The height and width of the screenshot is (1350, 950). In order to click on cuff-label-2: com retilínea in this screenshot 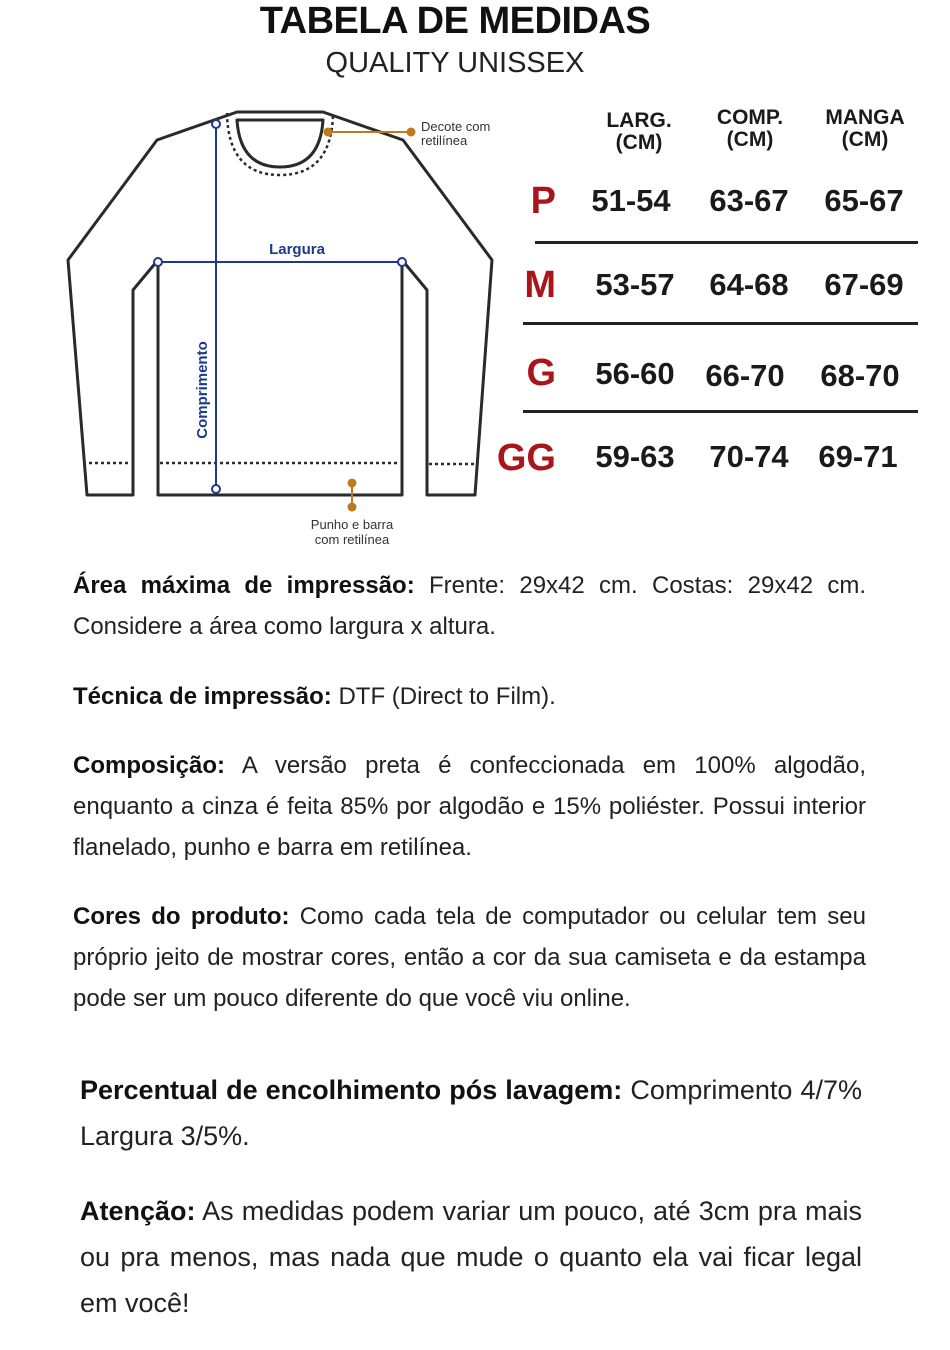, I will do `click(352, 539)`.